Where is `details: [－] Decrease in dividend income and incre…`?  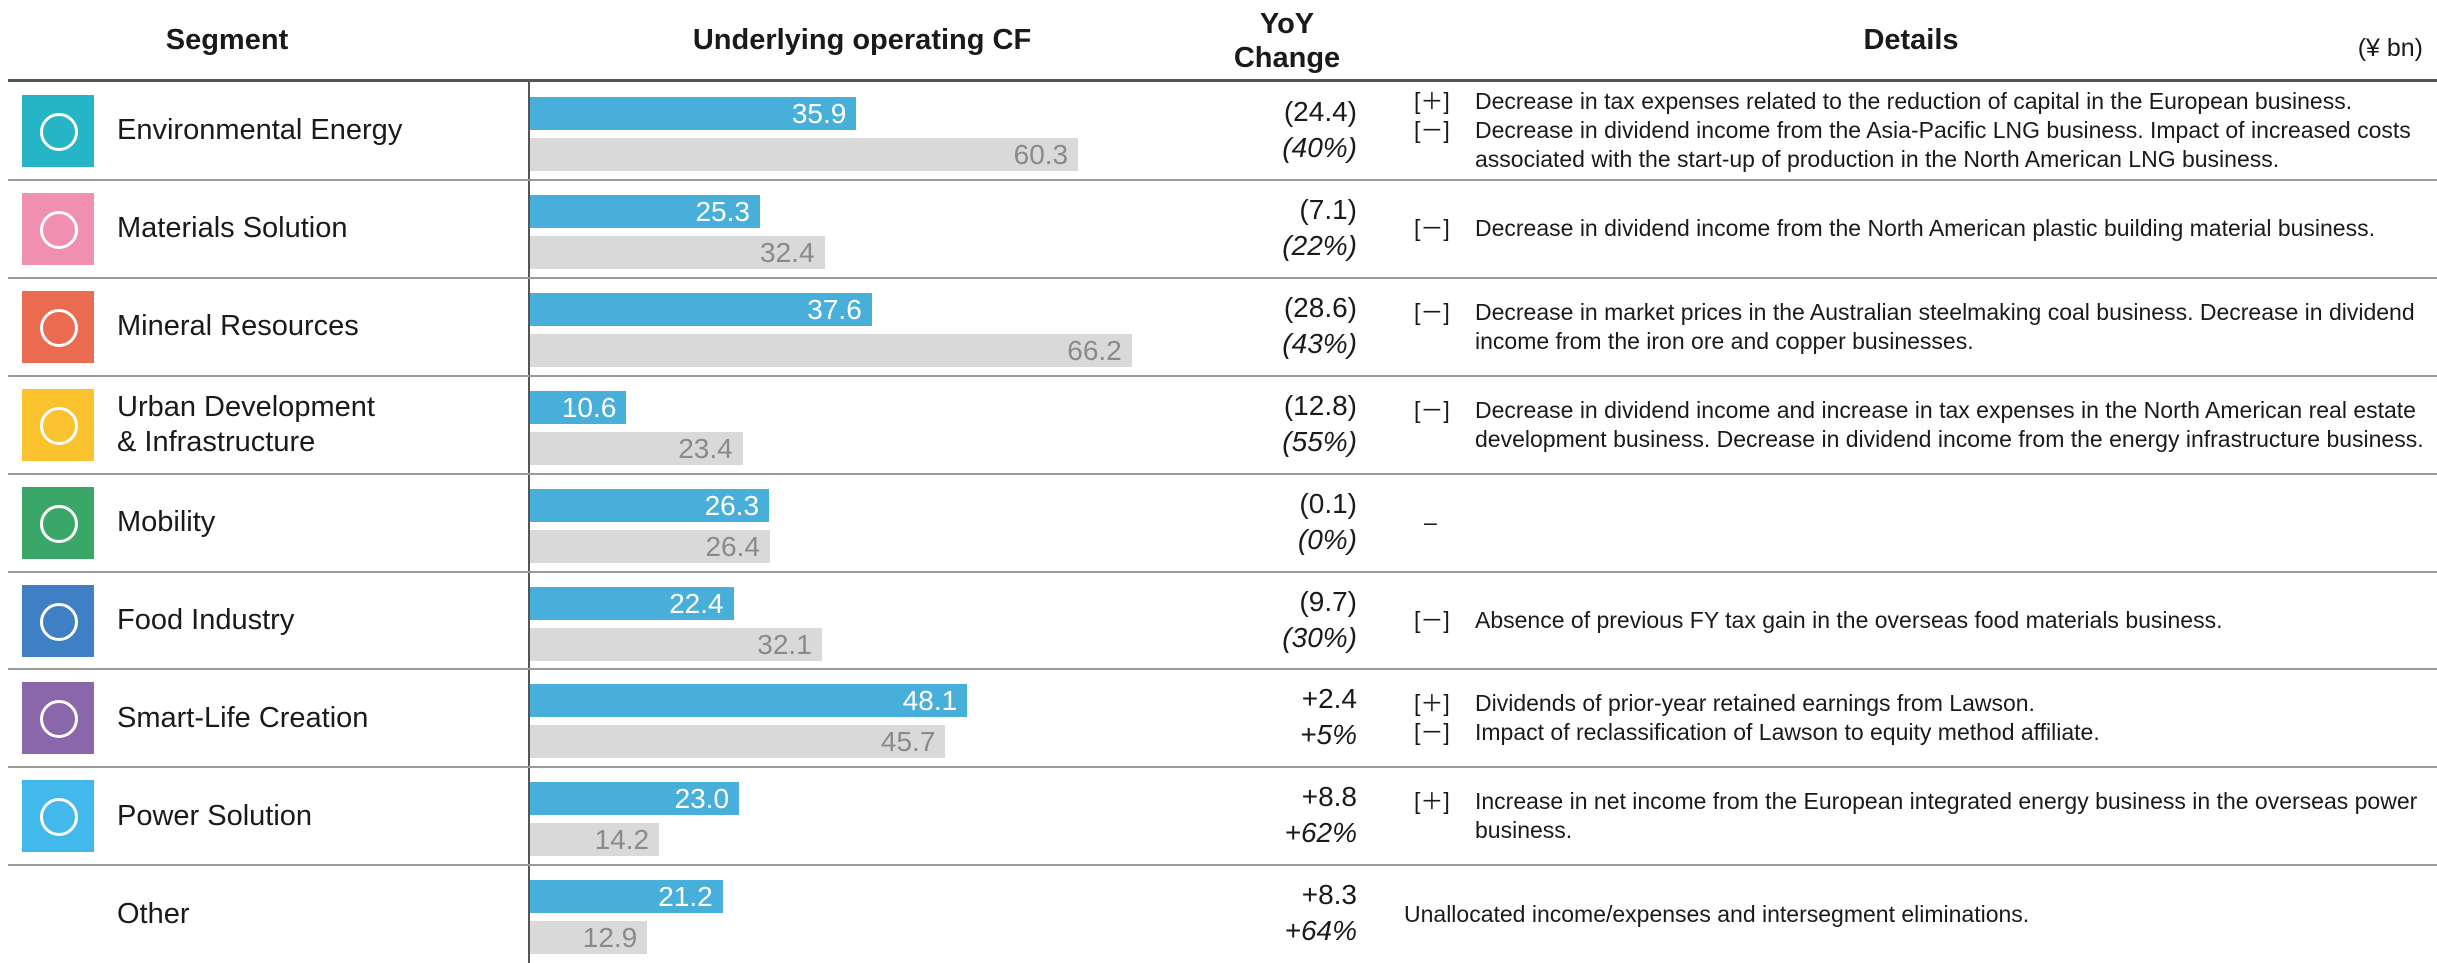 details: [－] Decrease in dividend income and incre… is located at coordinates (1921, 425).